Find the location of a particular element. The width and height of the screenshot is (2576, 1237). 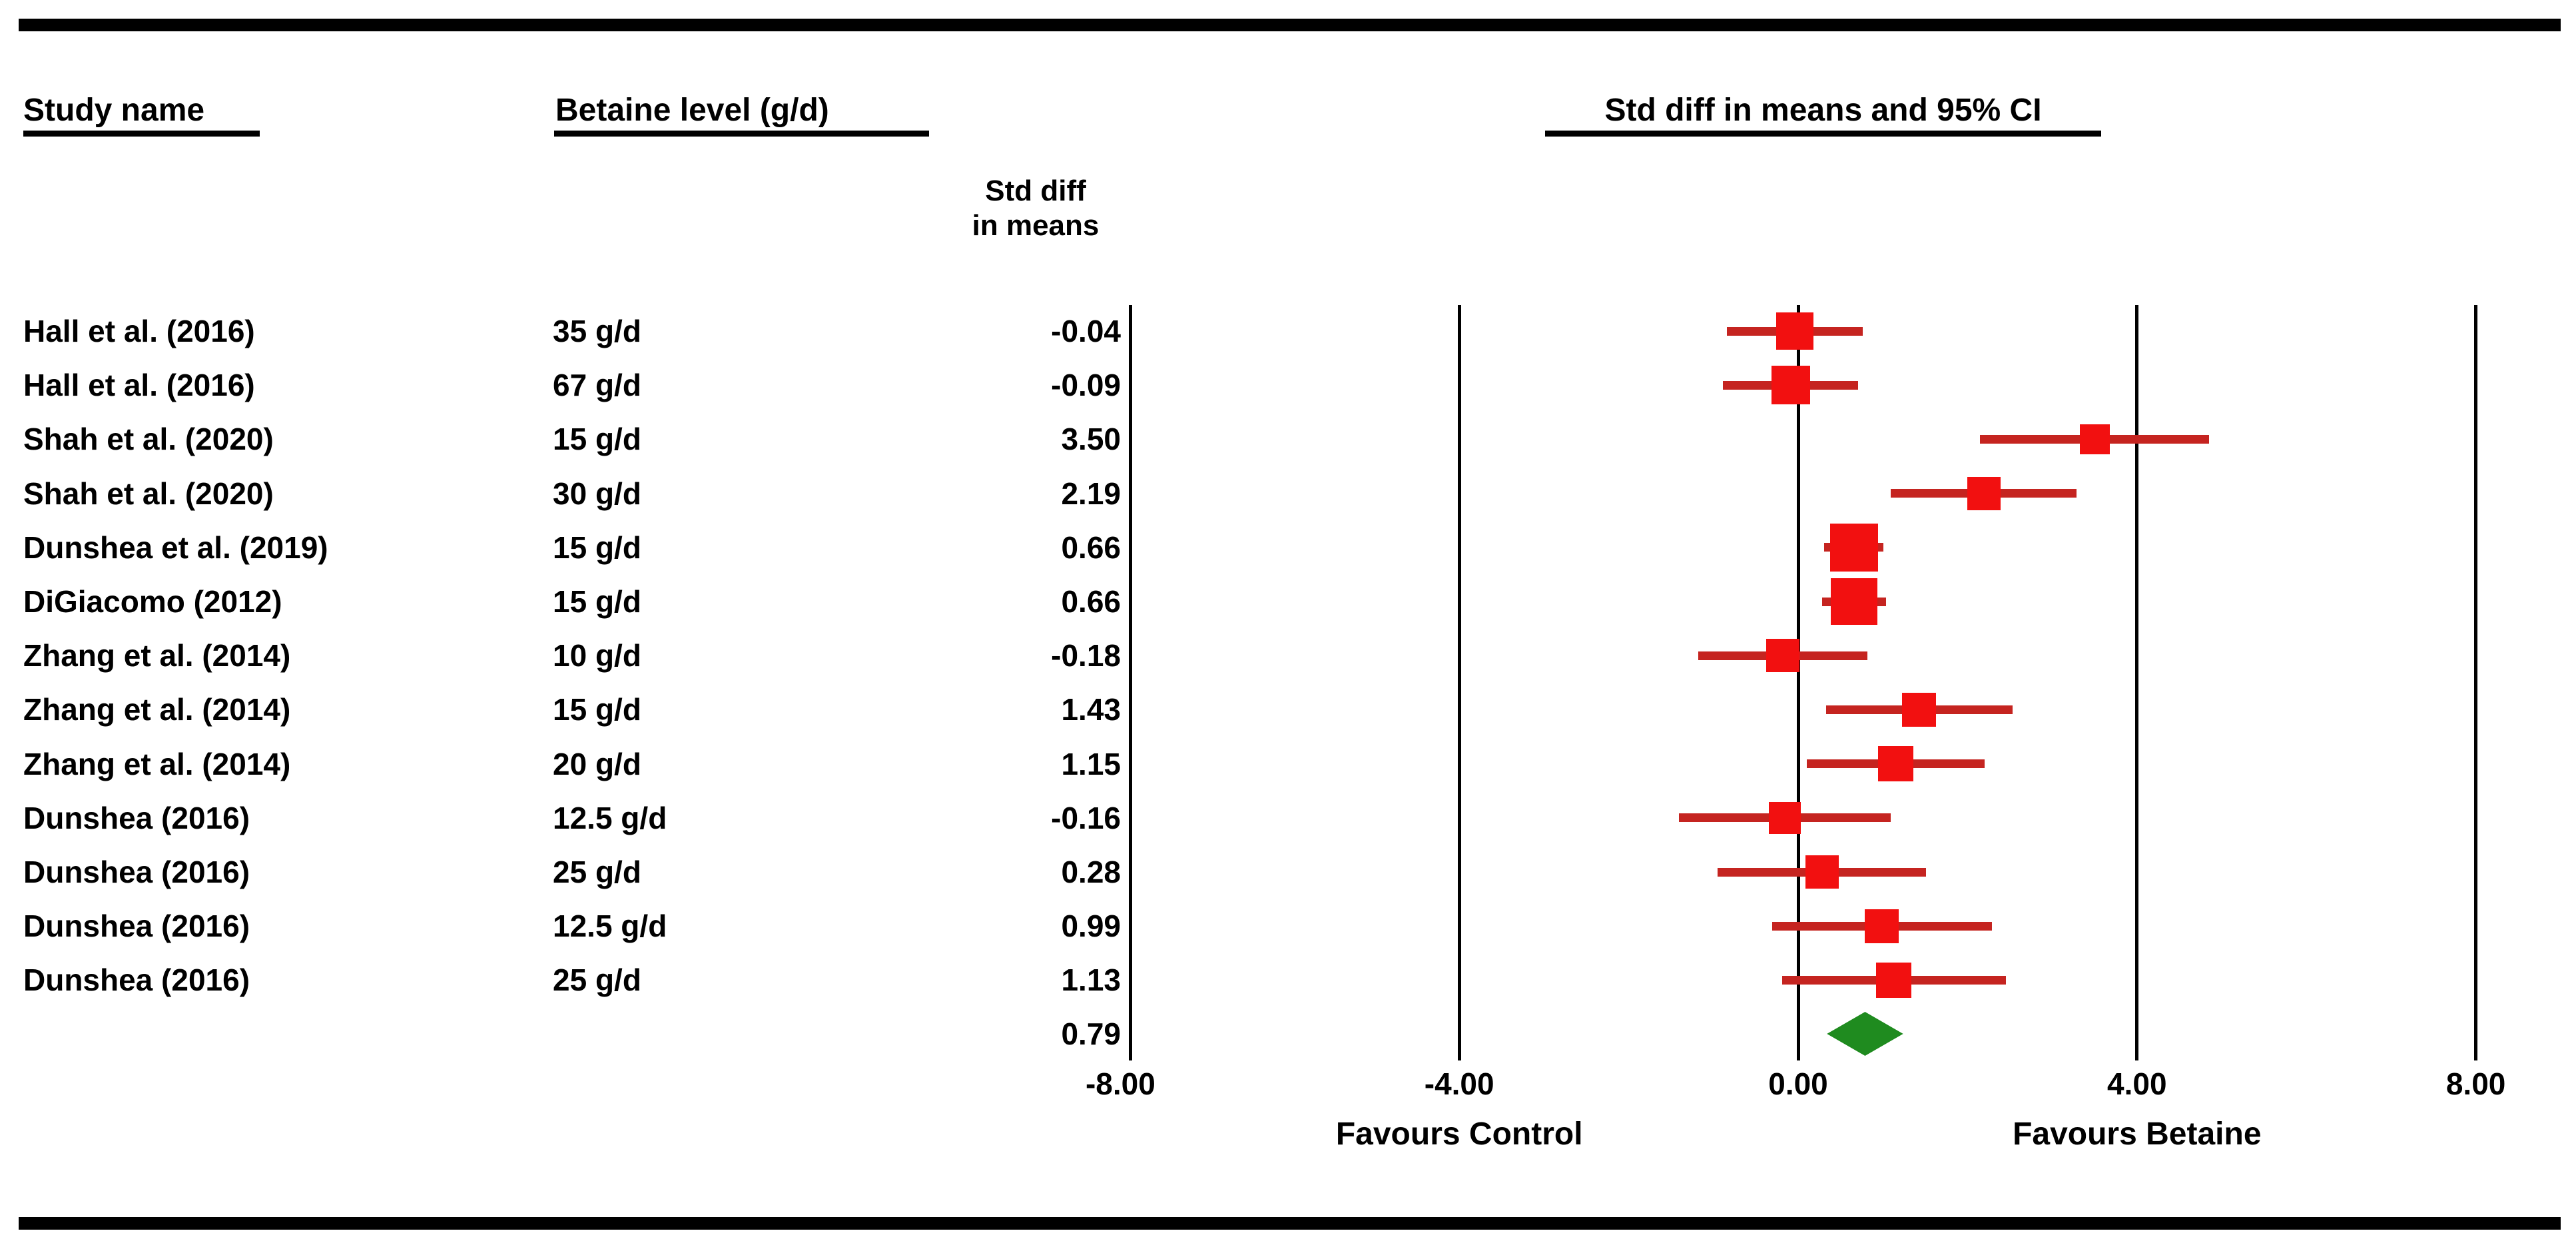

column-header-study: Study name is located at coordinates (114, 110).